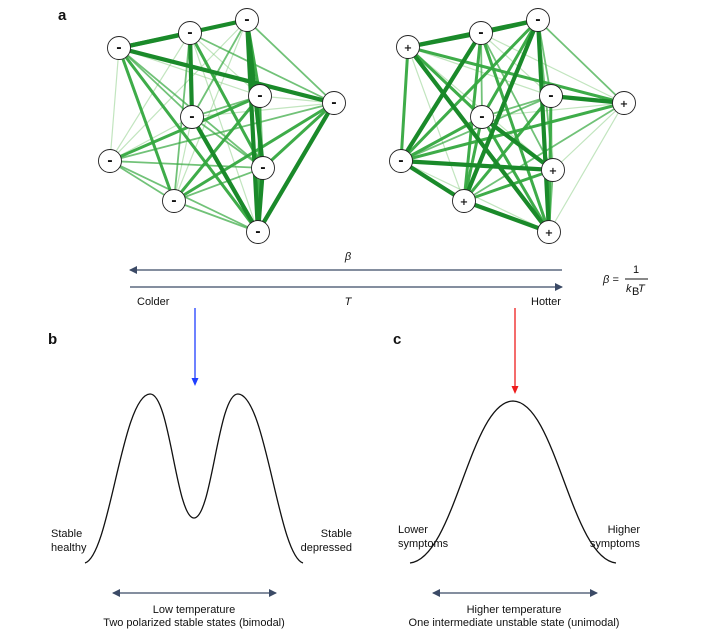 The image size is (701, 632). What do you see at coordinates (642, 289) in the screenshot?
I see `formula-t: T` at bounding box center [642, 289].